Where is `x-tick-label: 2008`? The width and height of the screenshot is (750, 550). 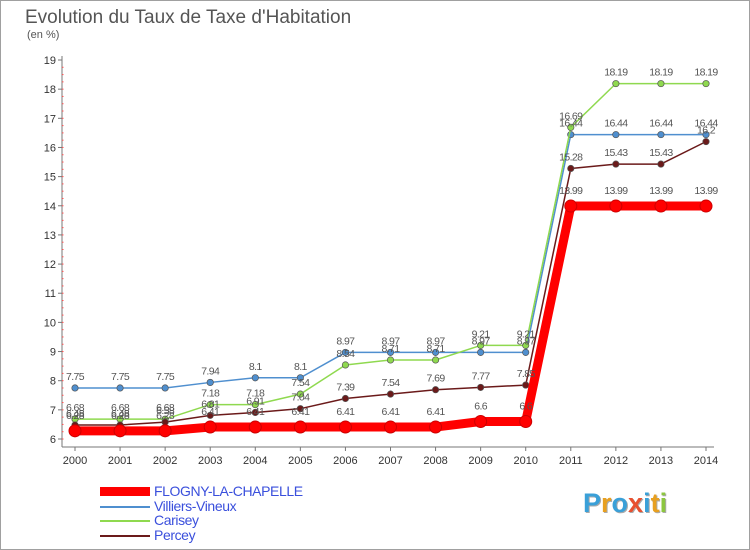
x-tick-label: 2008 is located at coordinates (435, 461).